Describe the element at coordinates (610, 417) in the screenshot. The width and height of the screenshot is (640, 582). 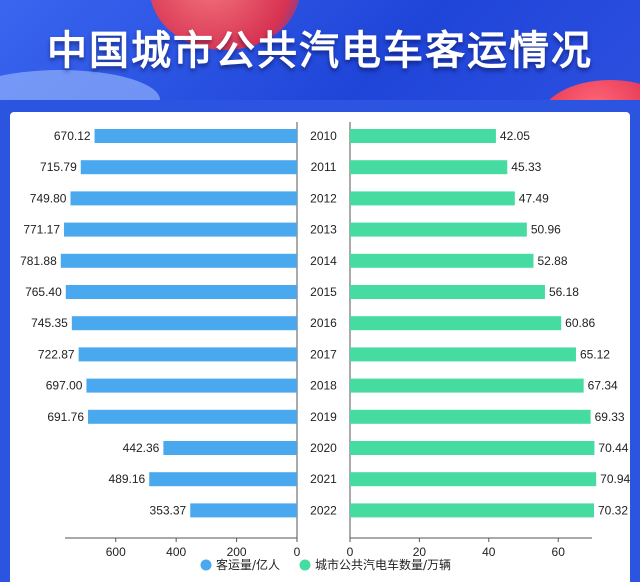
I see `right-bar-label: 69.33` at that location.